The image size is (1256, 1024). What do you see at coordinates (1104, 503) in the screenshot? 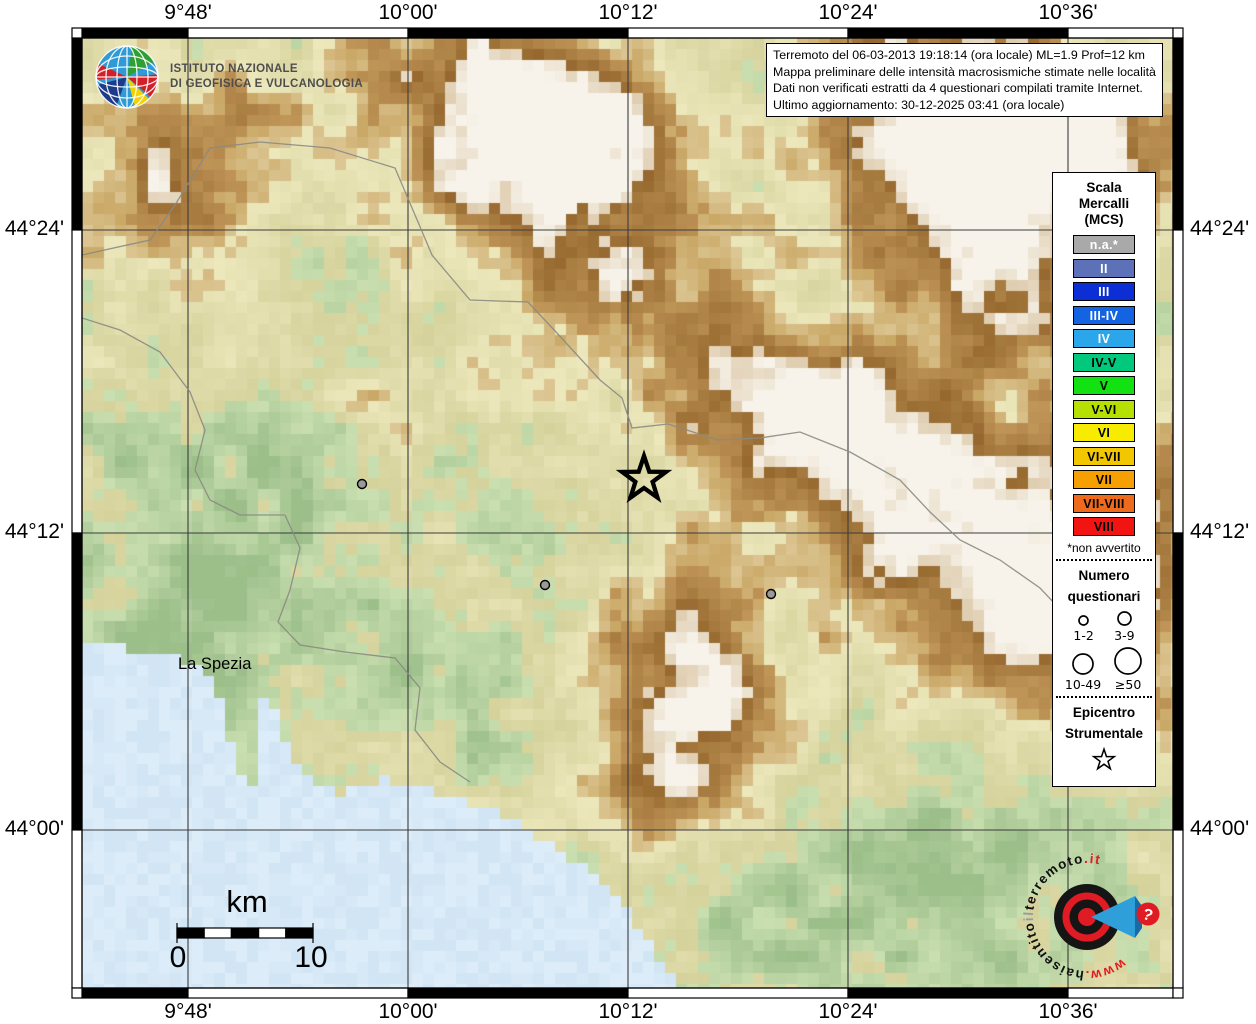
I see `intensity-chip-viiviii: VII-VIII` at bounding box center [1104, 503].